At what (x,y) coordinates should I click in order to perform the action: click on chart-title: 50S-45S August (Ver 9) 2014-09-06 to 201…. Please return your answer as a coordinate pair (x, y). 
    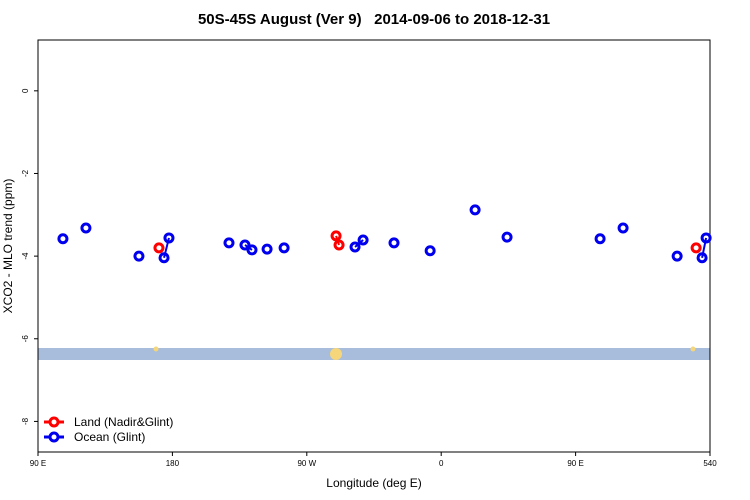
    Looking at the image, I should click on (374, 19).